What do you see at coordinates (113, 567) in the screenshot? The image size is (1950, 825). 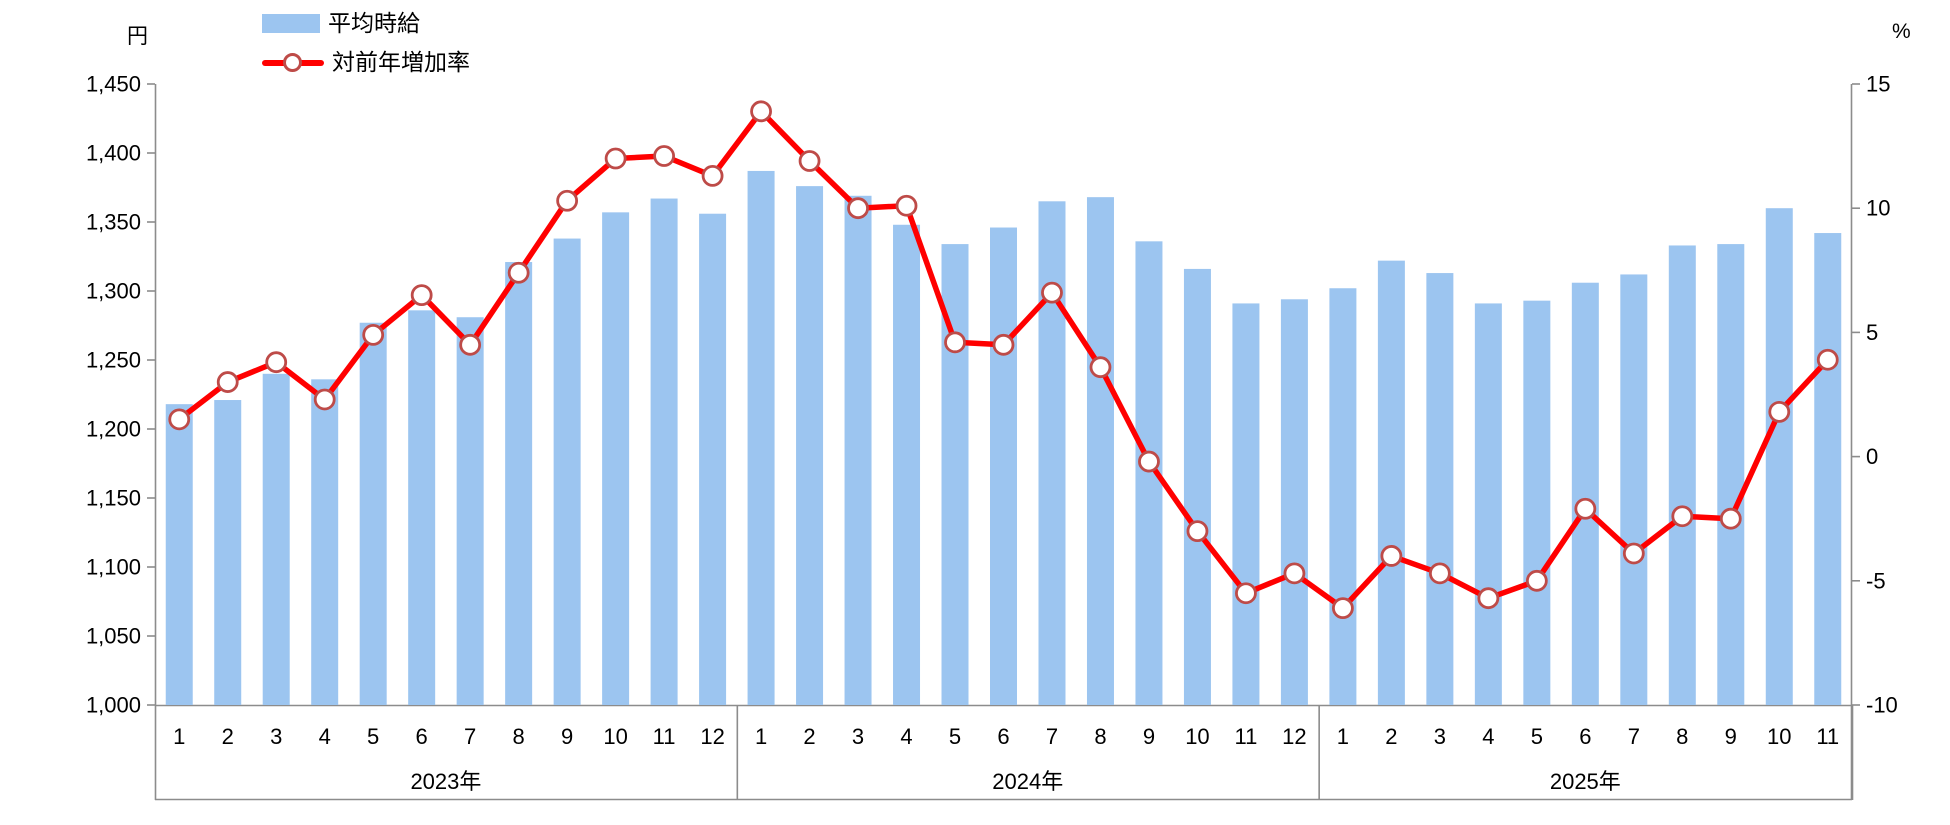 I see `svg-text: 1,100` at bounding box center [113, 567].